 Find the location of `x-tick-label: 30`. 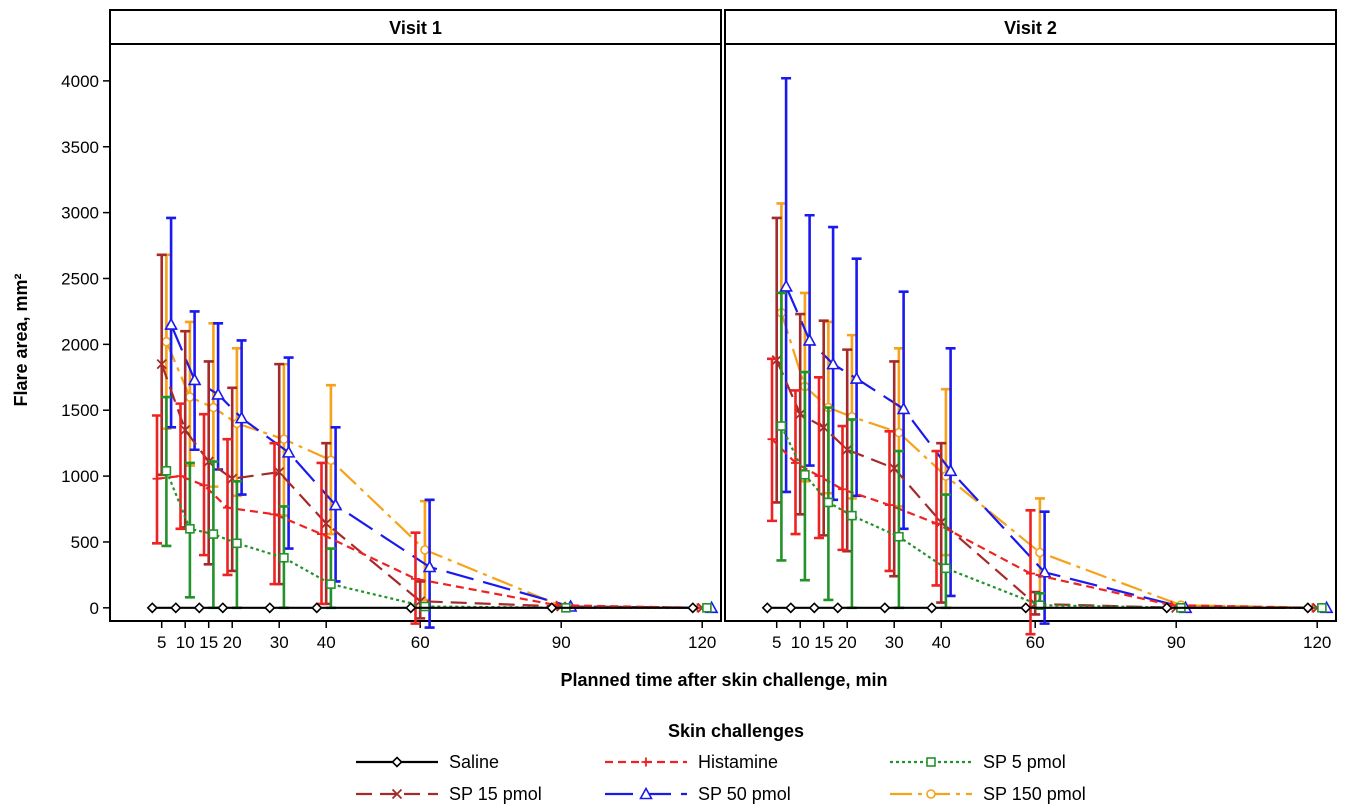

x-tick-label: 30 is located at coordinates (279, 642).